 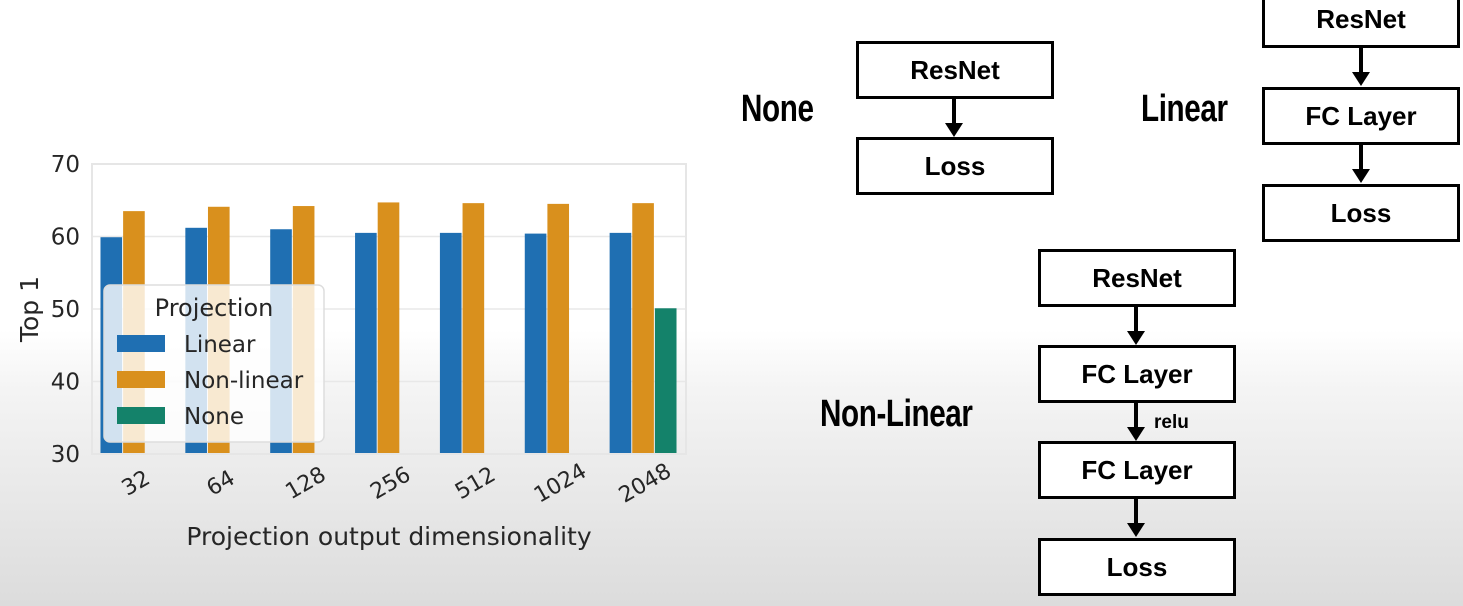 What do you see at coordinates (645, 484) in the screenshot?
I see `x-tick-label: 2048` at bounding box center [645, 484].